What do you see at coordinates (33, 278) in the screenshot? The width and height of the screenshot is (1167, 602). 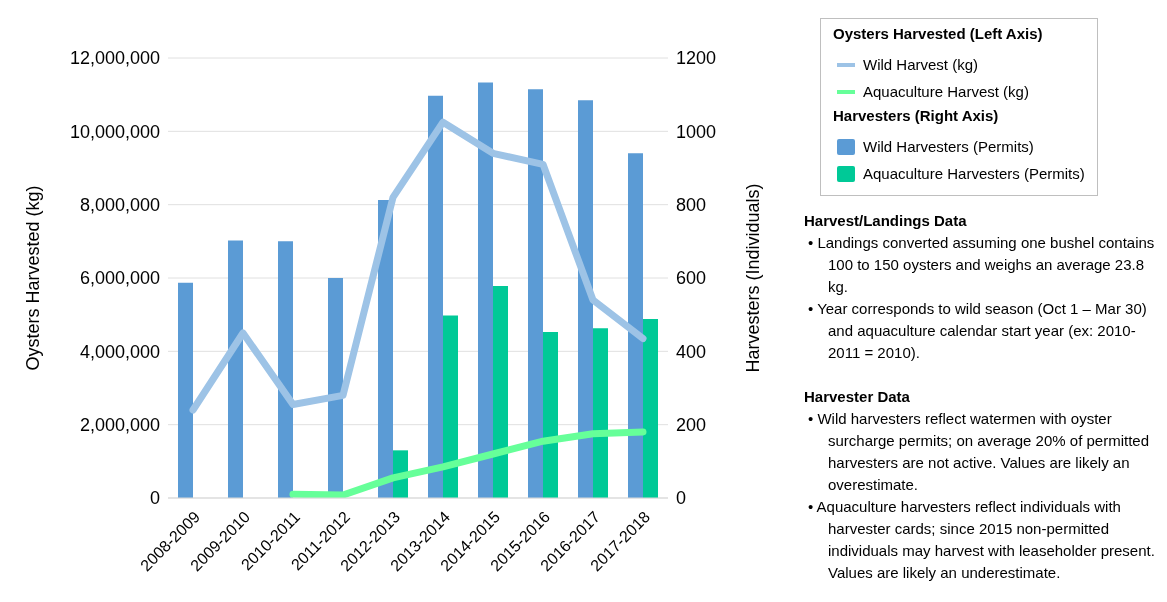 I see `y-axis-title: Oysters Harvested (kg)` at bounding box center [33, 278].